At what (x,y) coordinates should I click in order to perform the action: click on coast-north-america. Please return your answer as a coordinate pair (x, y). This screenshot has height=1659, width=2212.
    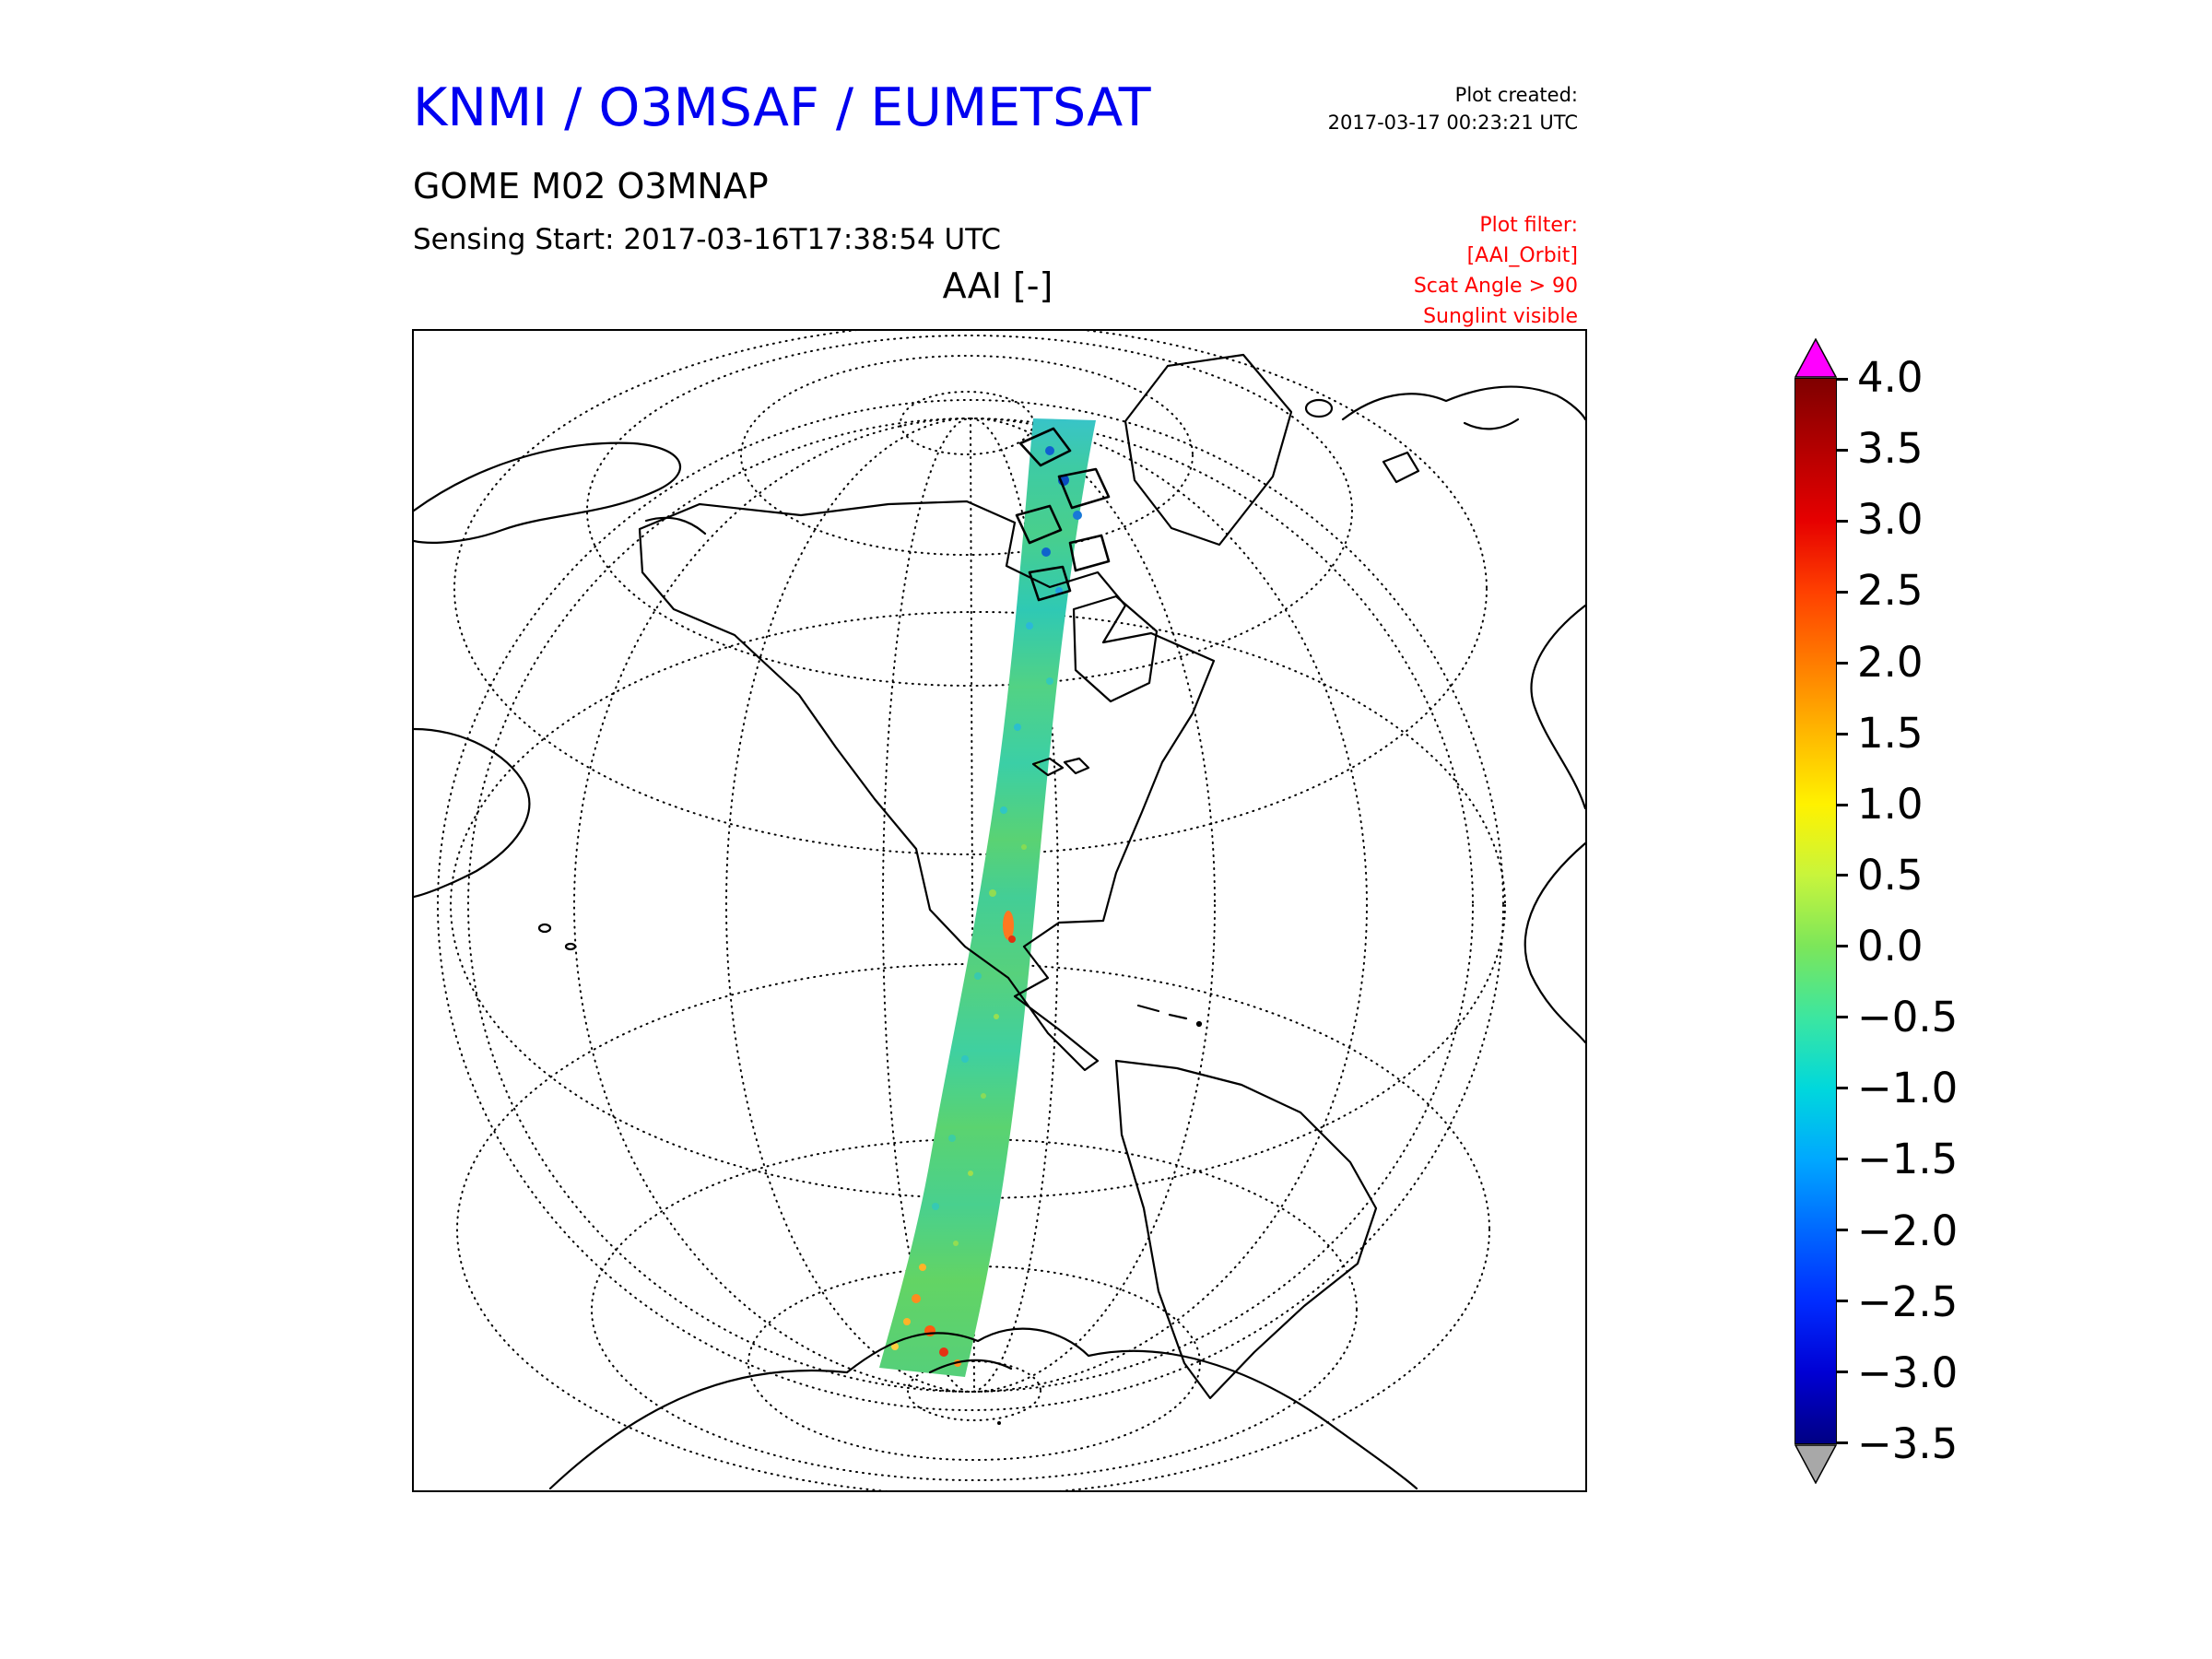
    Looking at the image, I should click on (927, 786).